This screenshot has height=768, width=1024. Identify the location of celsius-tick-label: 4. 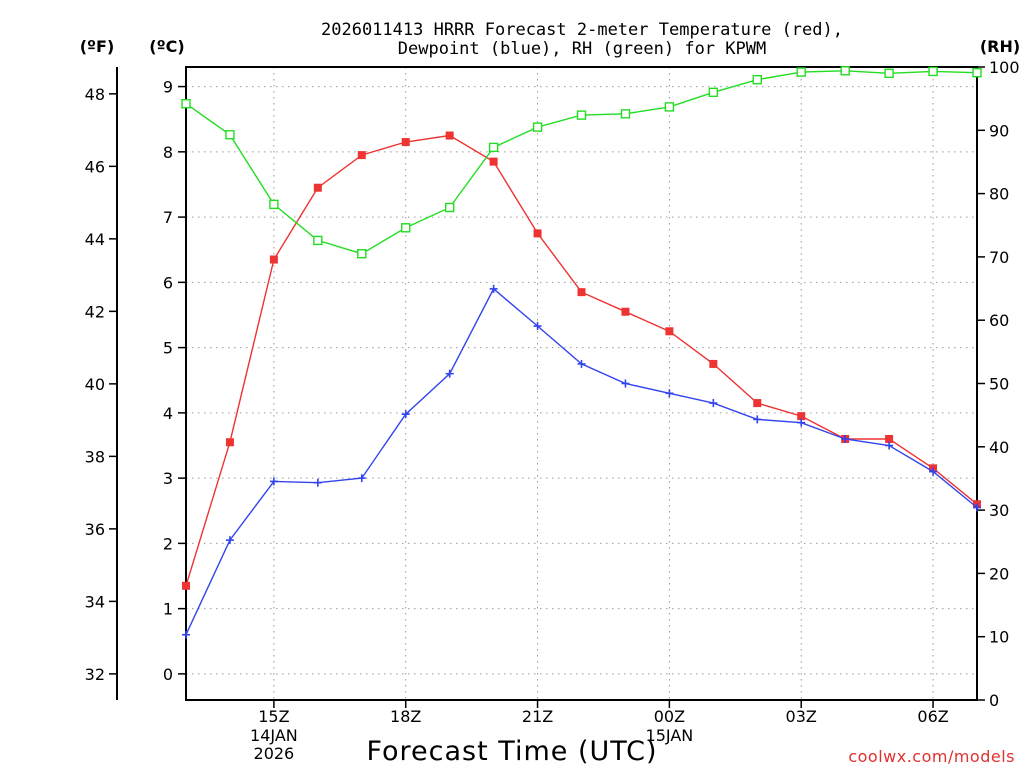
(168, 413).